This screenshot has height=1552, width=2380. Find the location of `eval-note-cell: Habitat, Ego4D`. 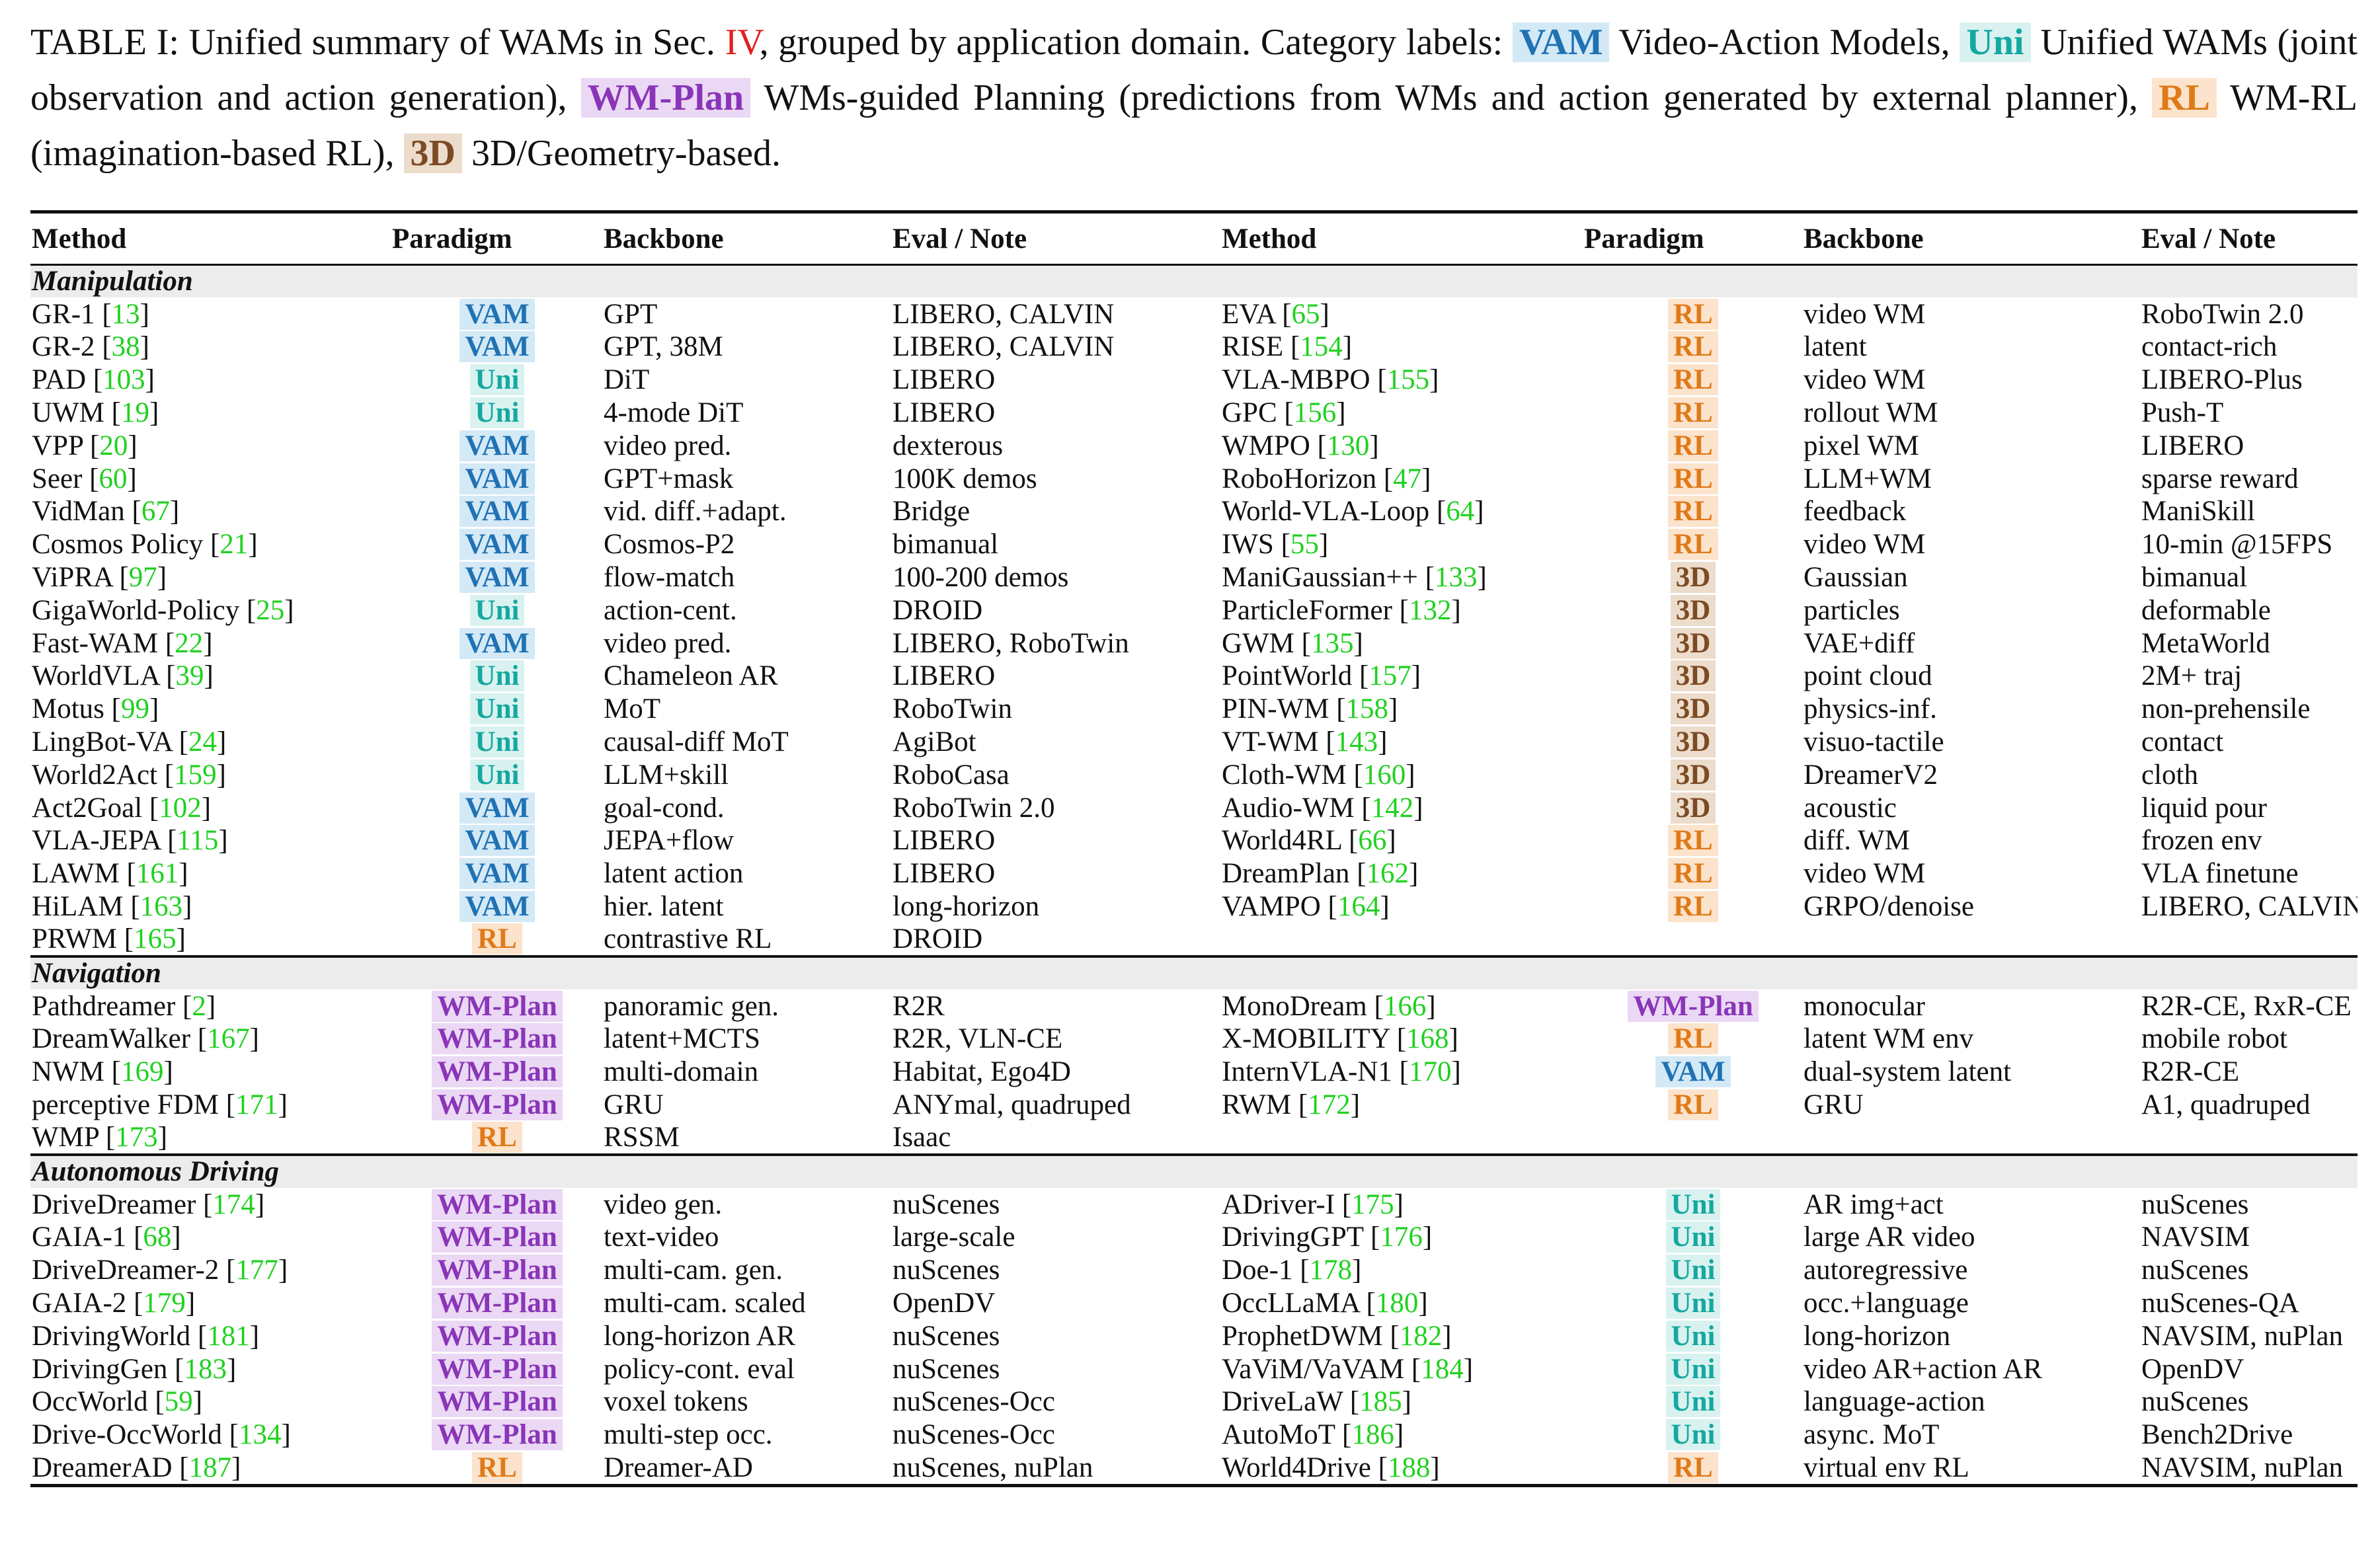

eval-note-cell: Habitat, Ego4D is located at coordinates (981, 1072).